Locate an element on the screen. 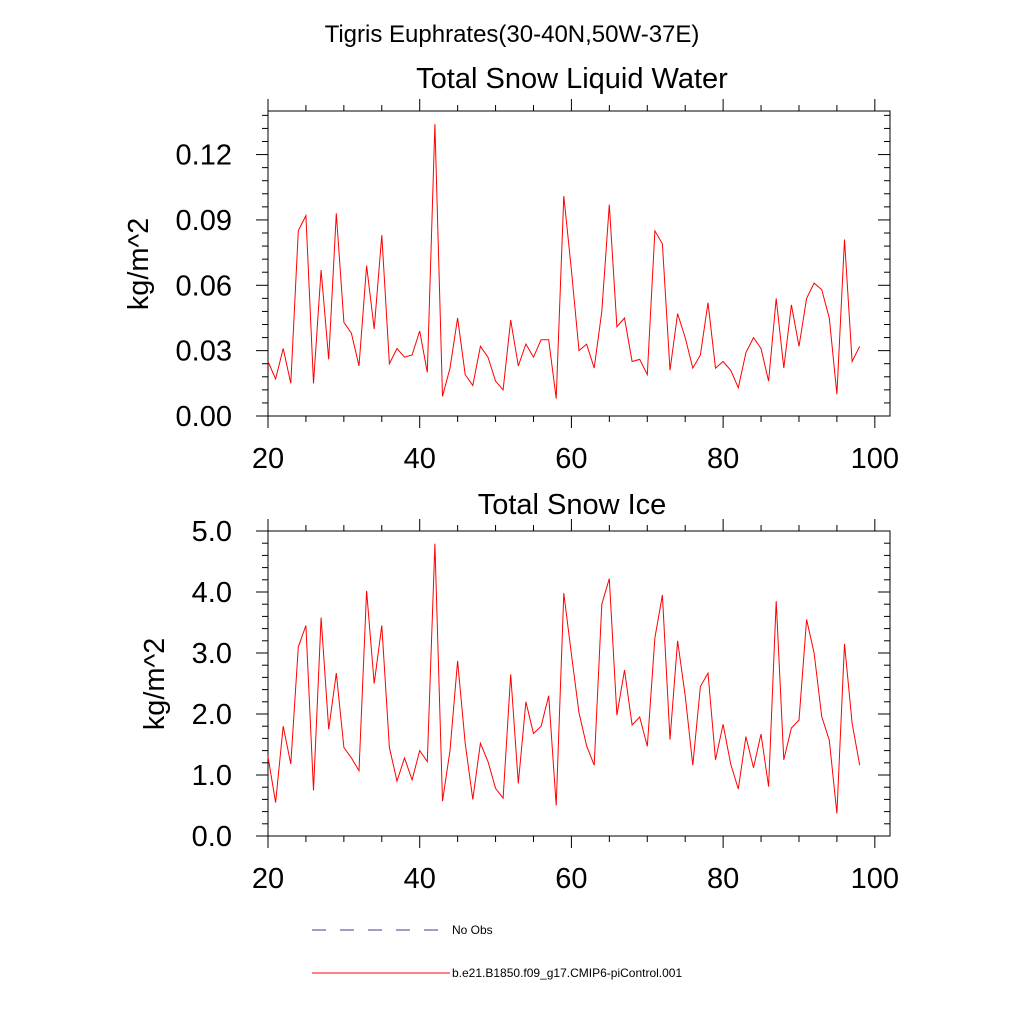  main-title: Tigris Euphrates(30-40N,50W-37E) is located at coordinates (512, 34).